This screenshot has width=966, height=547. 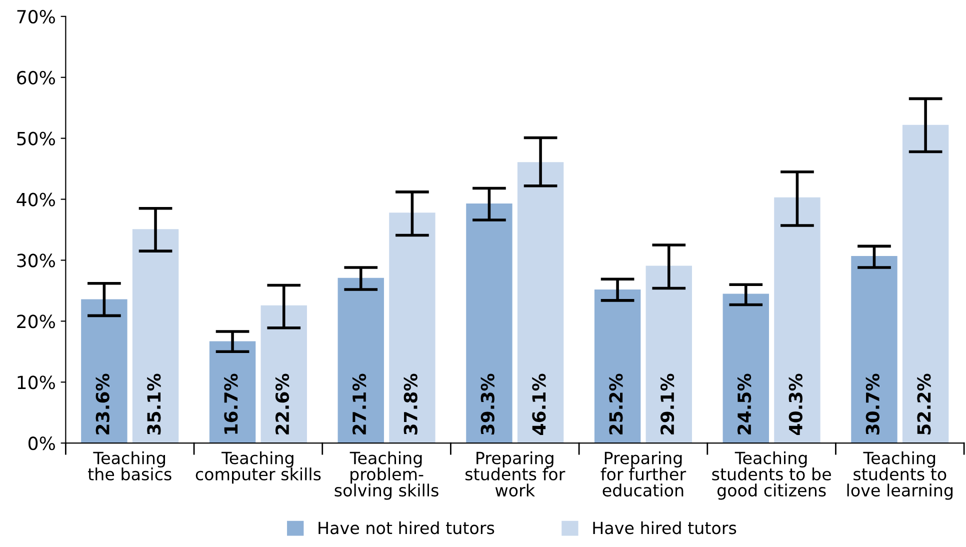 What do you see at coordinates (35, 199) in the screenshot?
I see `y-tick-label: 40%` at bounding box center [35, 199].